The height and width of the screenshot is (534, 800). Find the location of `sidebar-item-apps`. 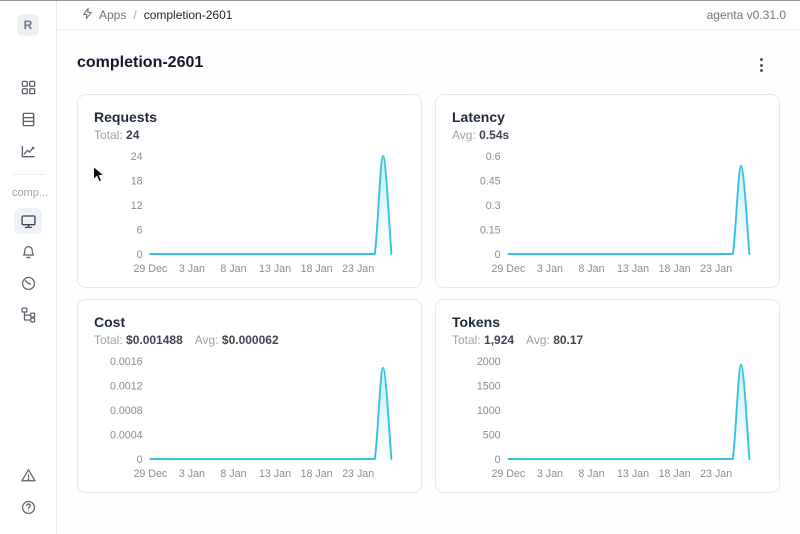

sidebar-item-apps is located at coordinates (28, 87).